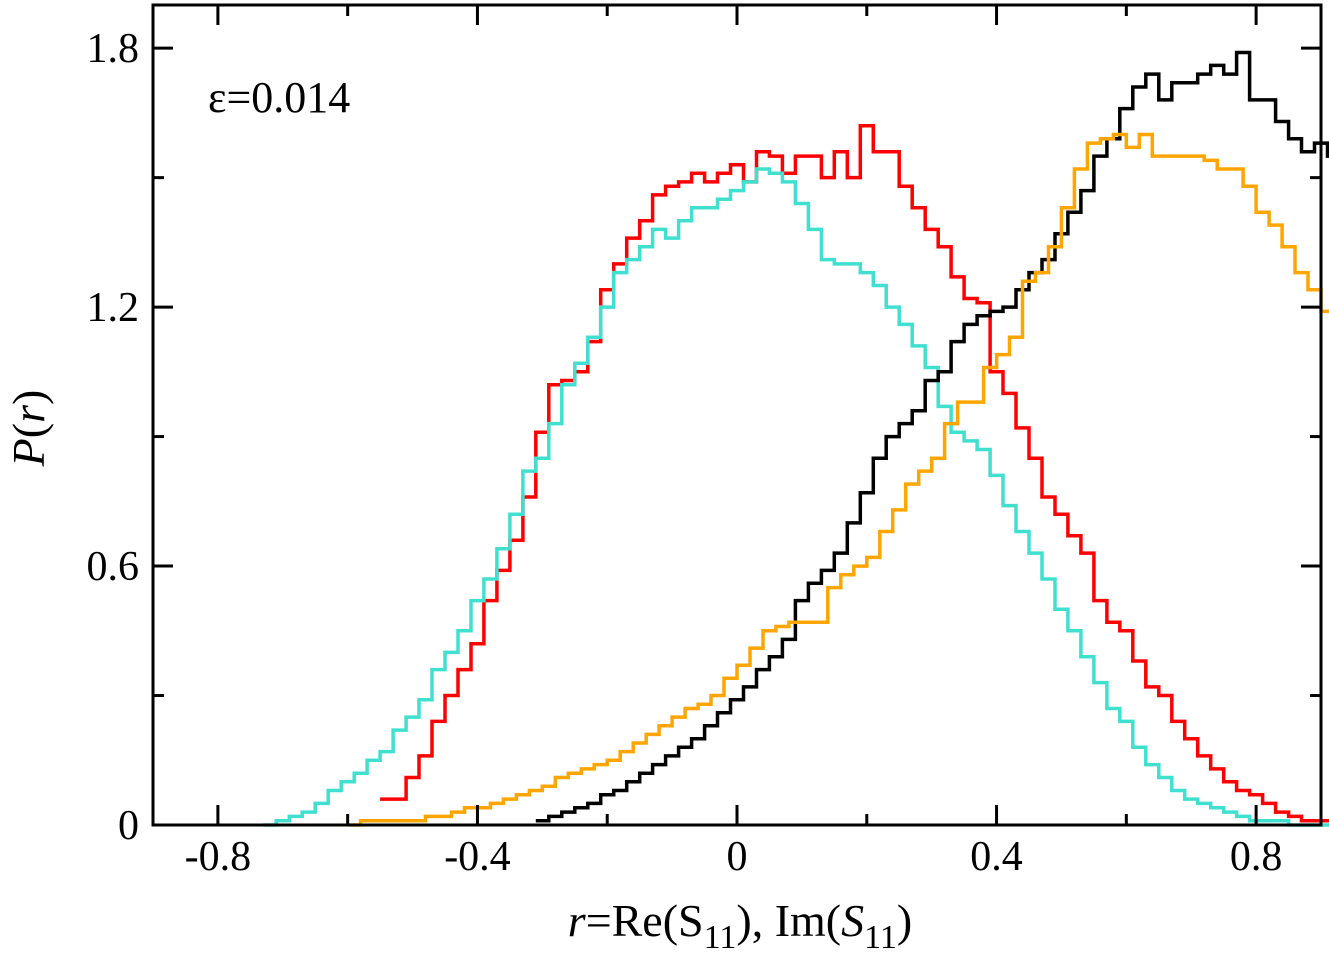  I want to click on y-tick-label: 1.8, so click(113, 49).